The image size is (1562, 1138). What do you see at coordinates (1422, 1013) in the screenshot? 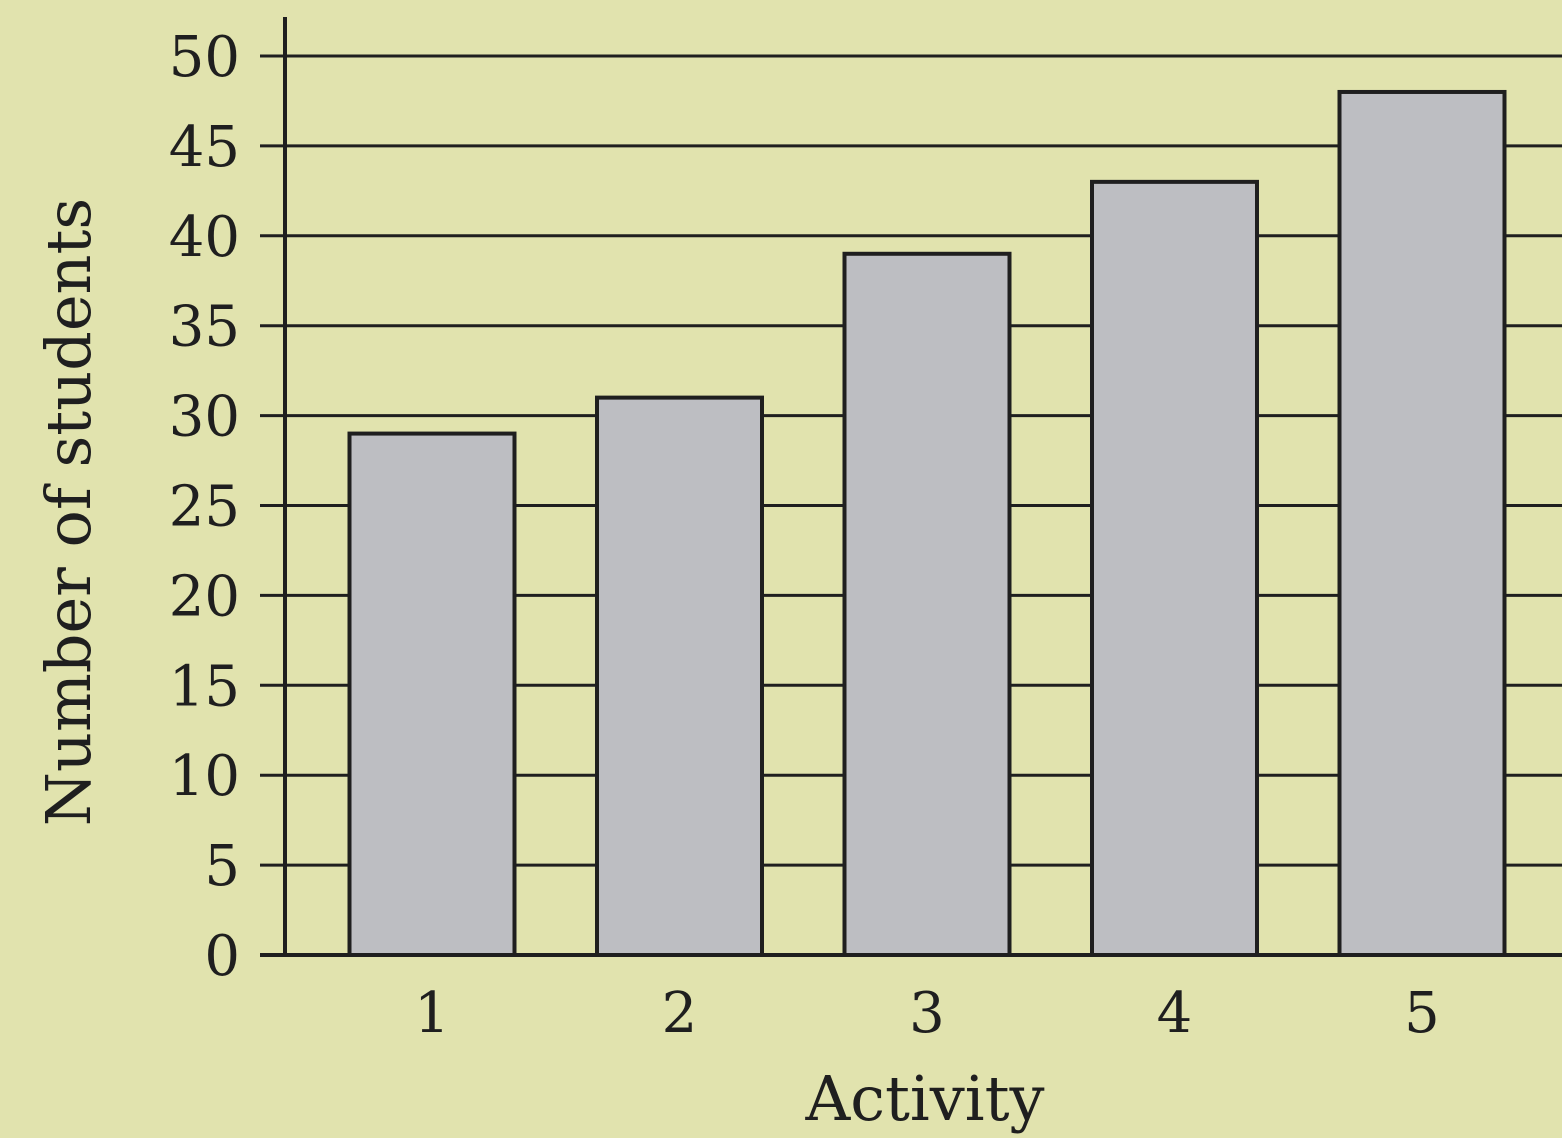
I see `x-tick-label: 5` at bounding box center [1422, 1013].